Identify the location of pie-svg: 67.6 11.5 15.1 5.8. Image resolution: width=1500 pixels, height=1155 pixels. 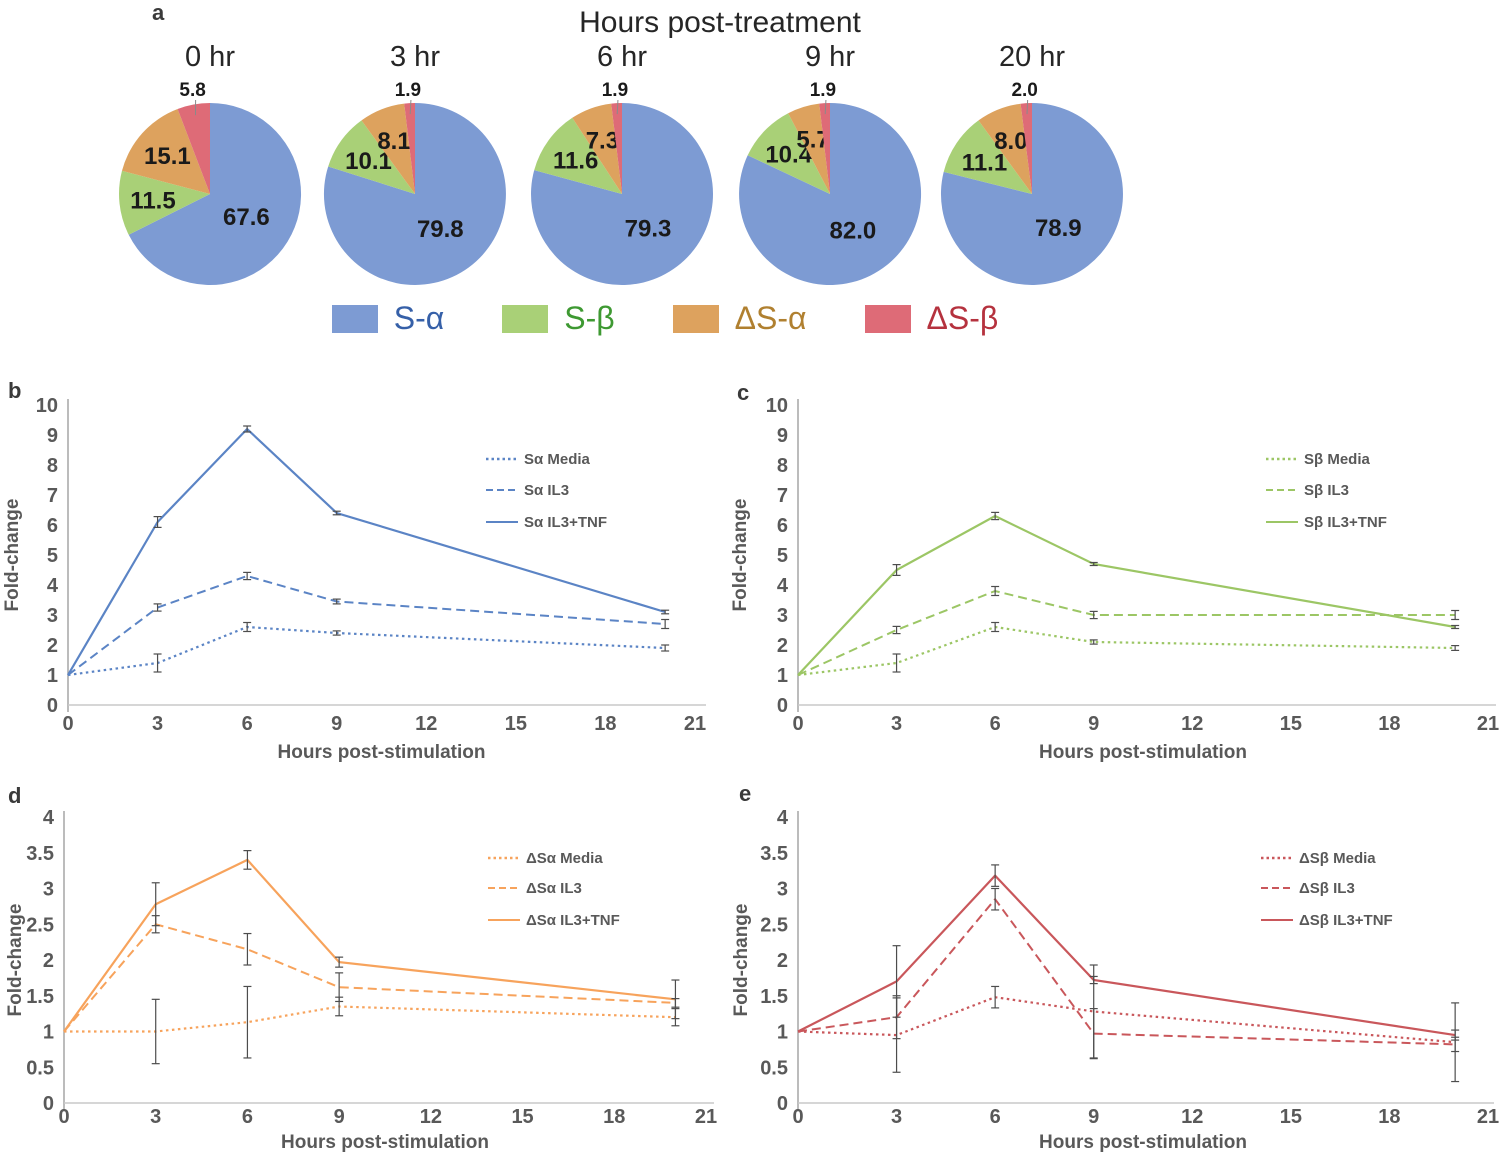
(210, 182).